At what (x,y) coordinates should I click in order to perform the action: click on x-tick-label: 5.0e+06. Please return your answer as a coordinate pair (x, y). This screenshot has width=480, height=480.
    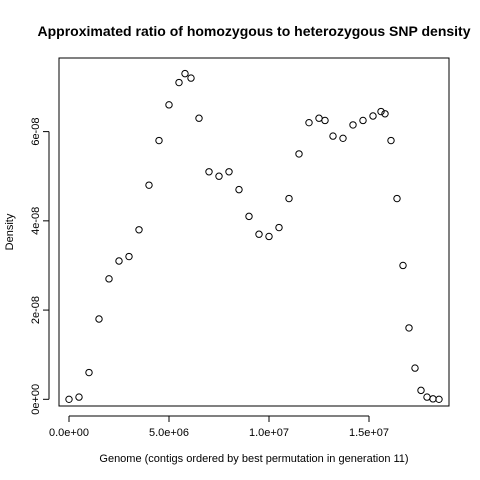
    Looking at the image, I should click on (169, 433).